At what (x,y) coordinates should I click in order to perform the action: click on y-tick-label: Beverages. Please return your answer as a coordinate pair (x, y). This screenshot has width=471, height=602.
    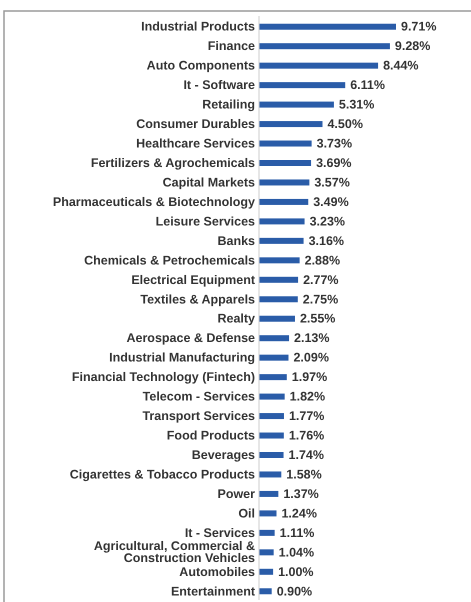
    Looking at the image, I should click on (224, 455).